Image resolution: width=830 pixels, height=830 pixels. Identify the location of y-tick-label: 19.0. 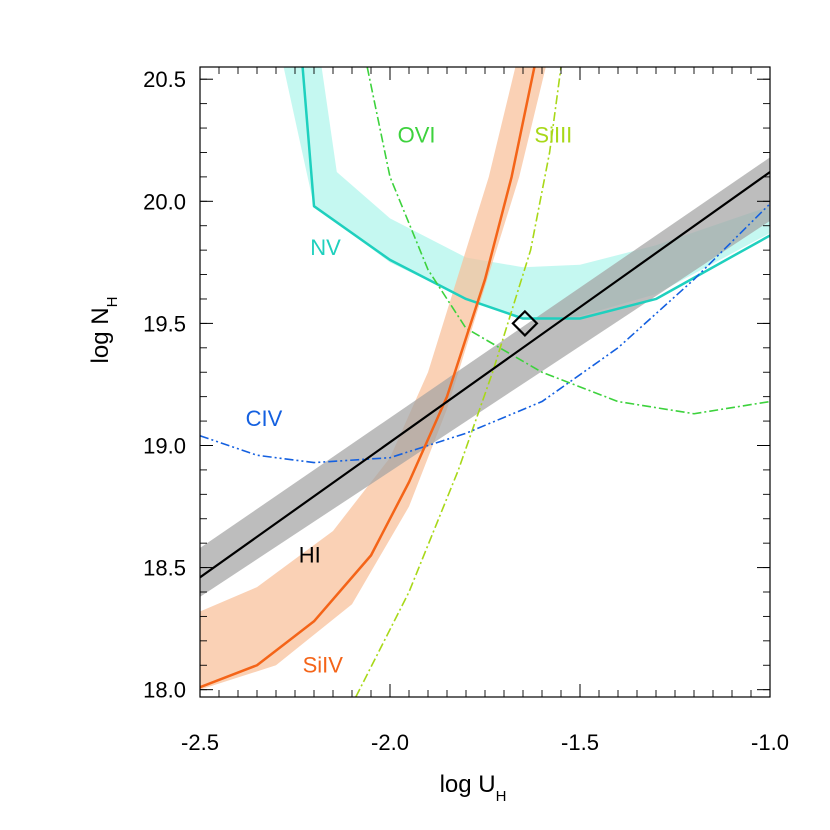
(164, 445).